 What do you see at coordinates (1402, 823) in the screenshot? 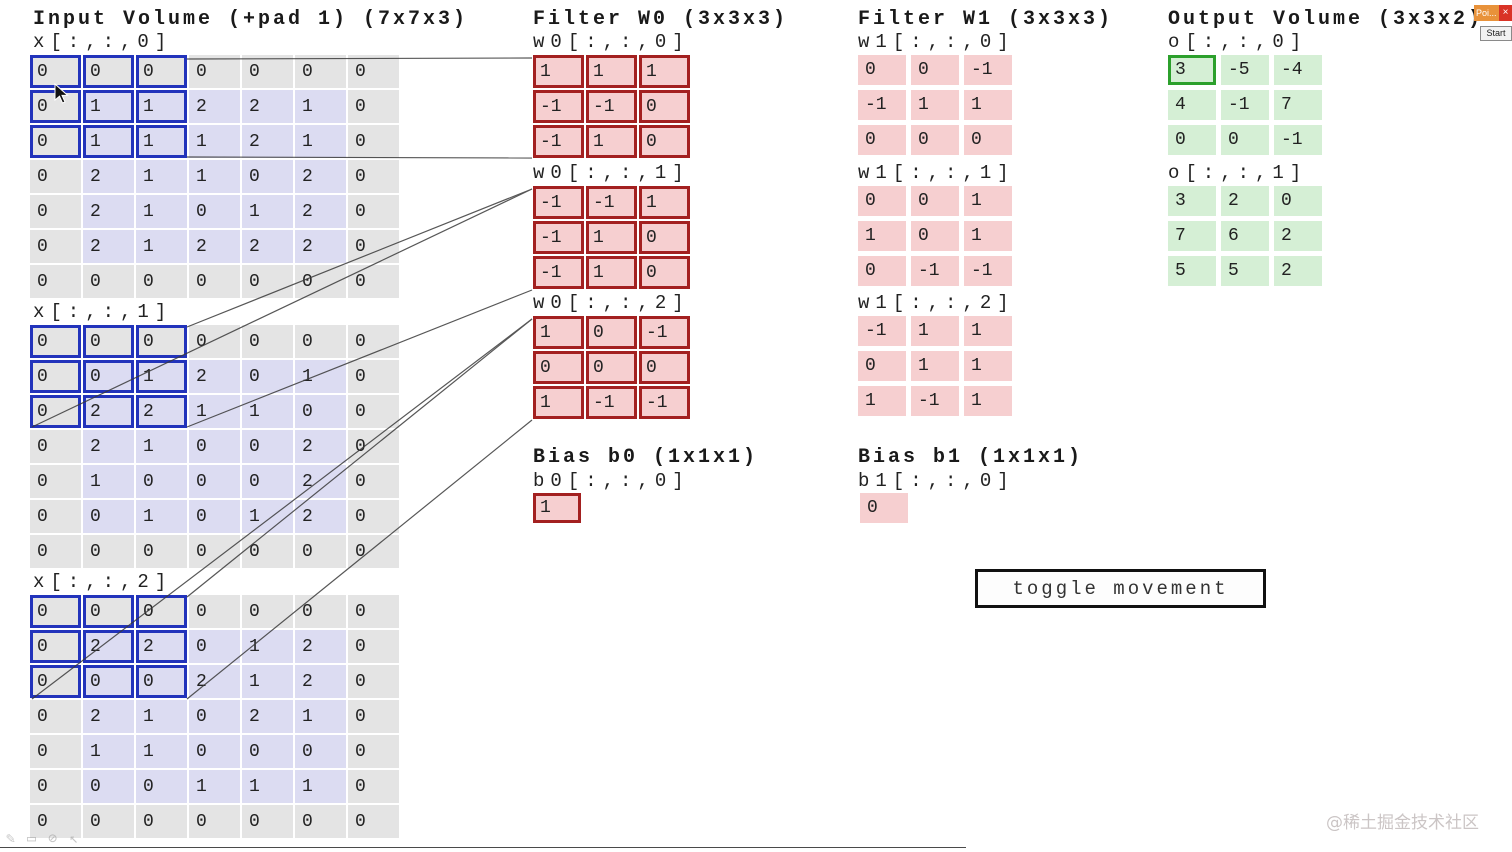
I see `watermark: @稀土掘金技术社区` at bounding box center [1402, 823].